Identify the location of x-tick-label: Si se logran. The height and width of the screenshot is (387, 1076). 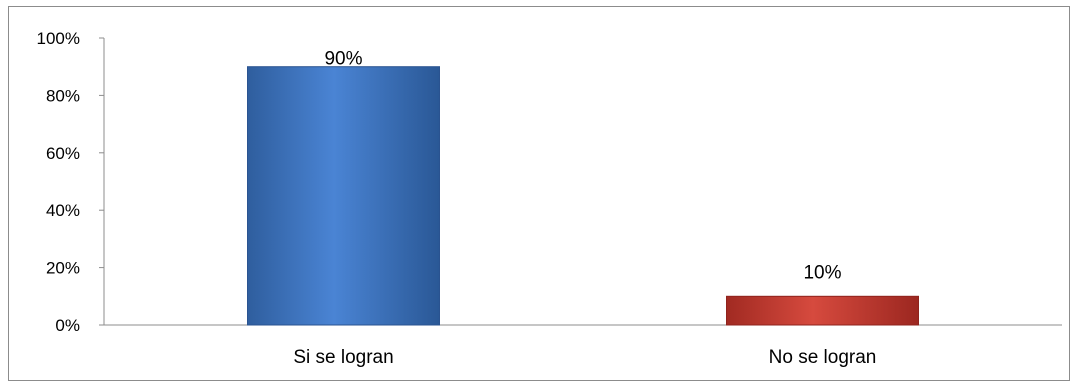
(343, 357).